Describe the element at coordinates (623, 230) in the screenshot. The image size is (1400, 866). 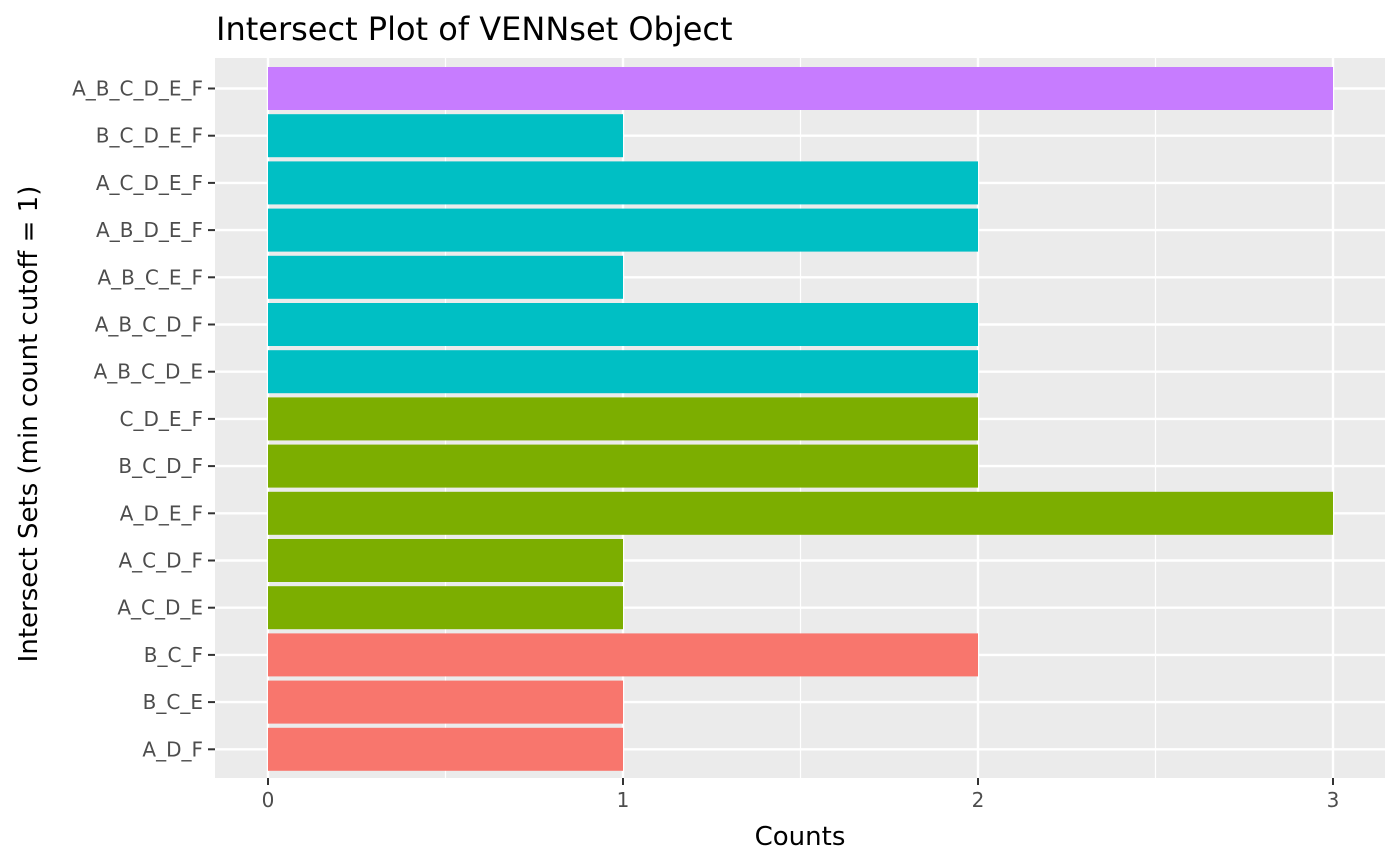
I see `bar-A_B_D_E_F` at that location.